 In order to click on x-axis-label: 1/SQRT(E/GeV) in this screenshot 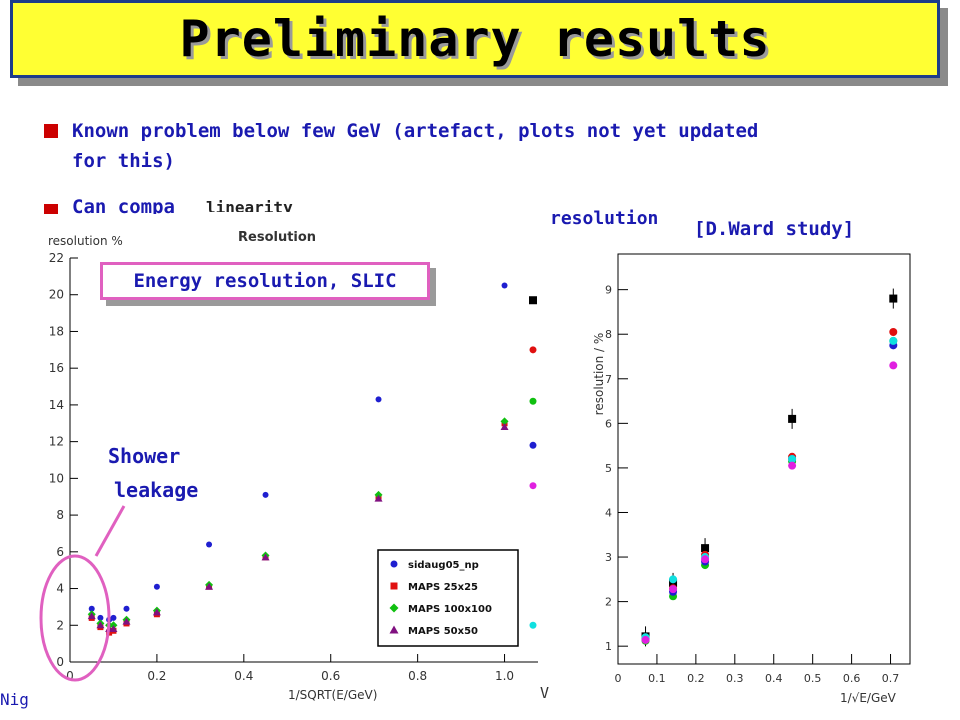, I will do `click(332, 695)`.